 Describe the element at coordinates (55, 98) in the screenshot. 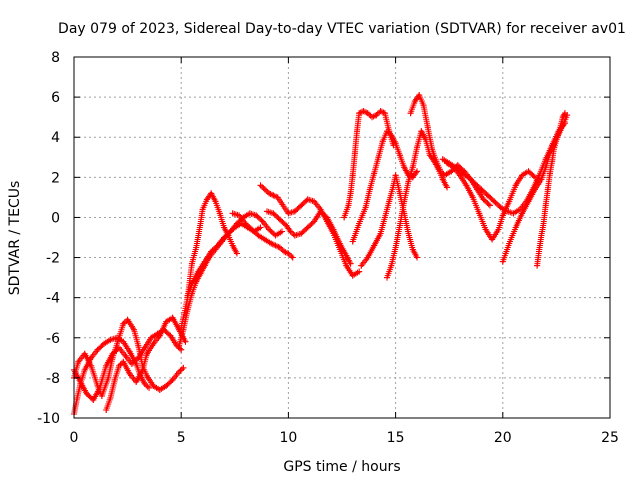

I see `y-tick-label: 6` at that location.